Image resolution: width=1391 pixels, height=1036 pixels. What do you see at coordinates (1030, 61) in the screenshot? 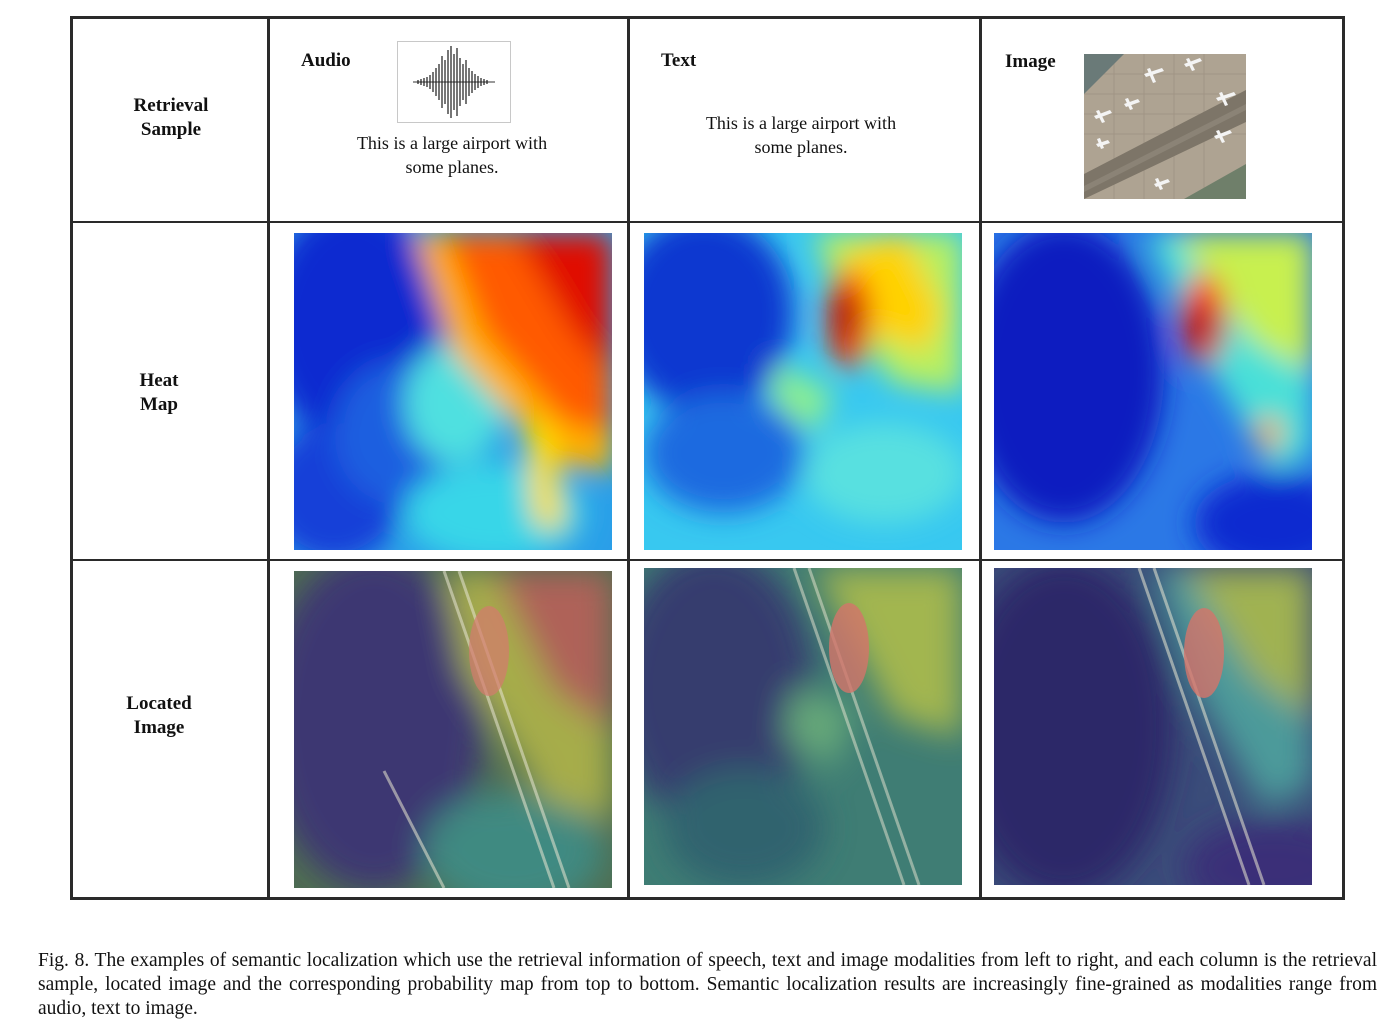
I see `column-header-image: Image` at bounding box center [1030, 61].